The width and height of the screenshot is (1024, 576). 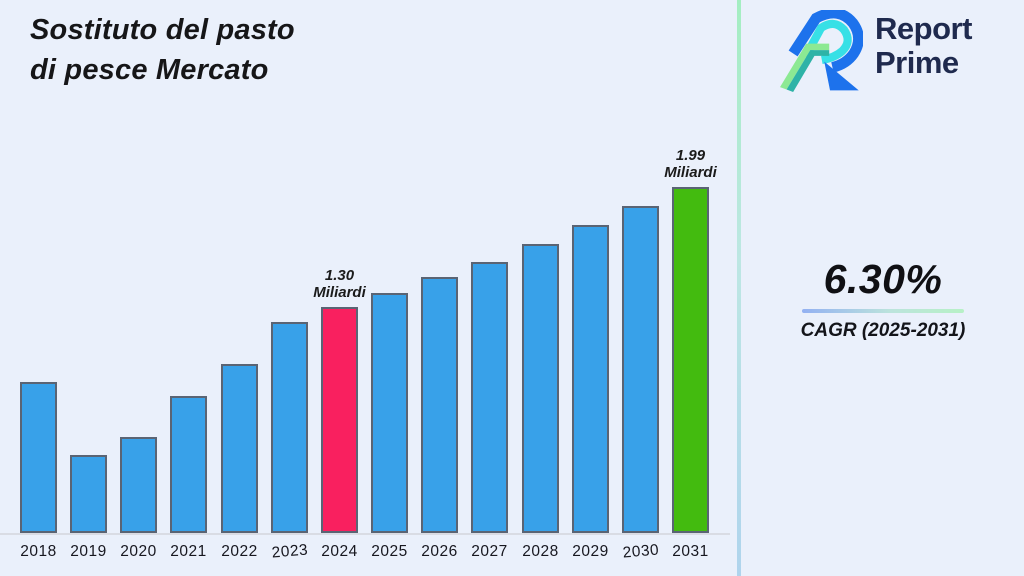 I want to click on logo-text-report: Report, so click(x=923, y=28).